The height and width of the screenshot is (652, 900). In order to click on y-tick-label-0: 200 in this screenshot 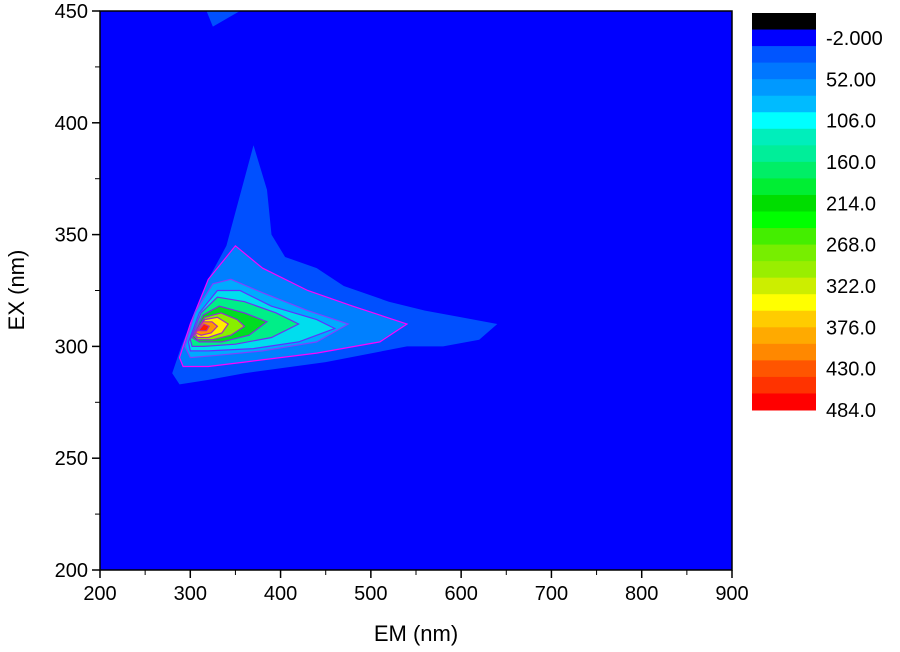, I will do `click(71, 571)`.